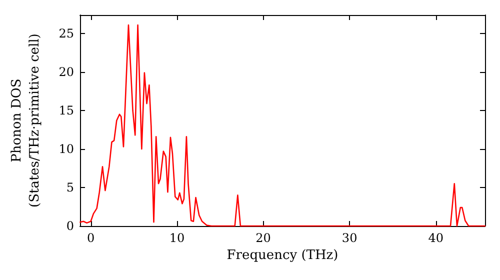 The height and width of the screenshot is (280, 500). What do you see at coordinates (263, 238) in the screenshot?
I see `x-tick-label: 20` at bounding box center [263, 238].